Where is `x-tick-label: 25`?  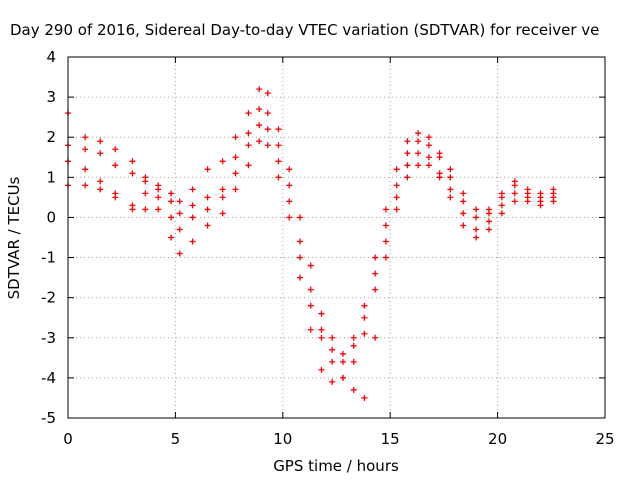
x-tick-label: 25 is located at coordinates (604, 439).